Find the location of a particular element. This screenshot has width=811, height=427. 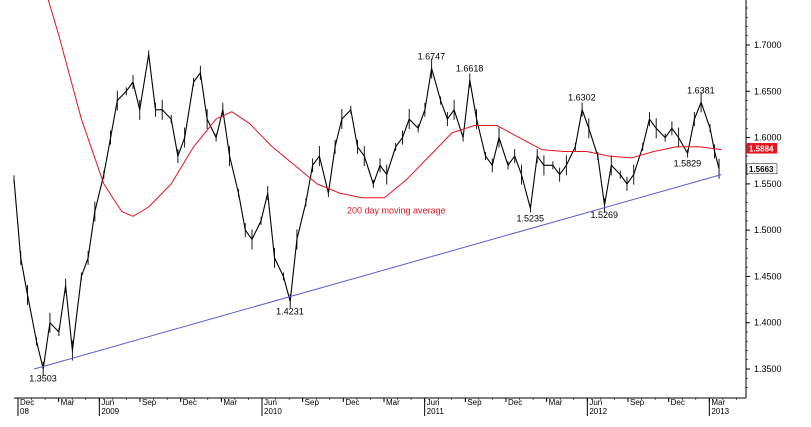

x-year-label: 2011 is located at coordinates (436, 411).